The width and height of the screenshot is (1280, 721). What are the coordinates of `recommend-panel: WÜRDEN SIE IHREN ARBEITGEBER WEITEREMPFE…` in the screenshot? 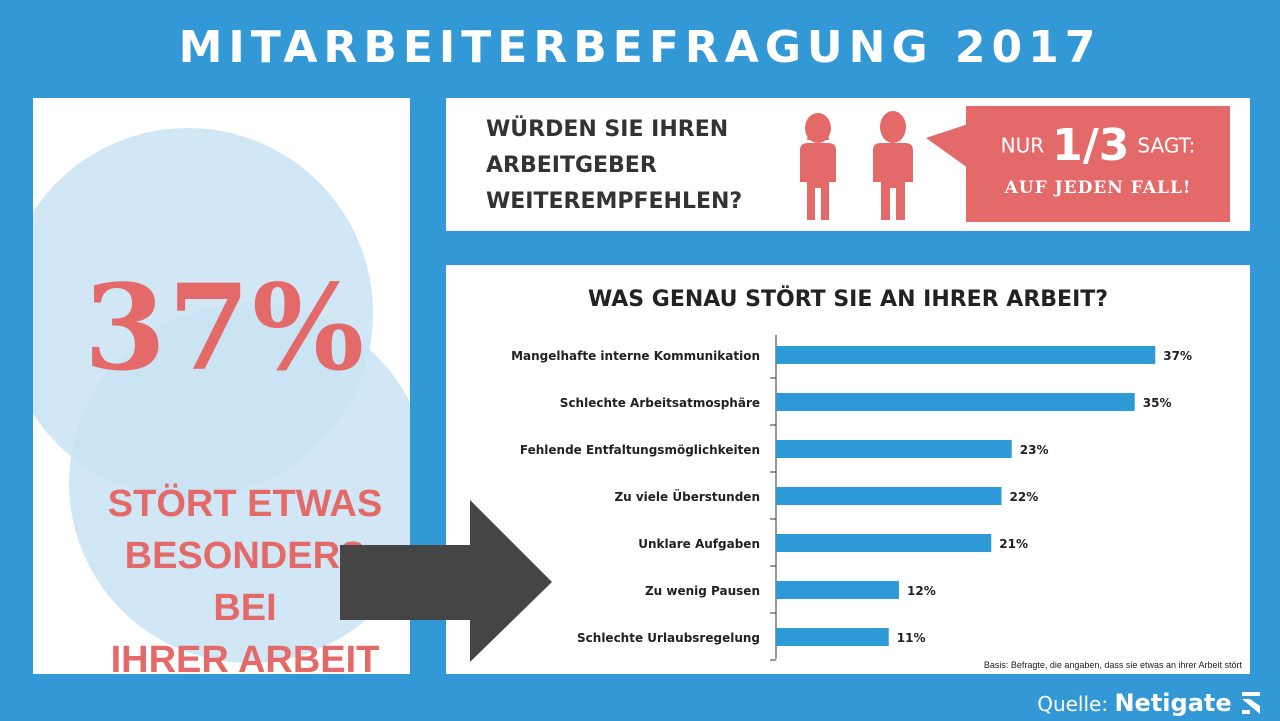 It's located at (848, 164).